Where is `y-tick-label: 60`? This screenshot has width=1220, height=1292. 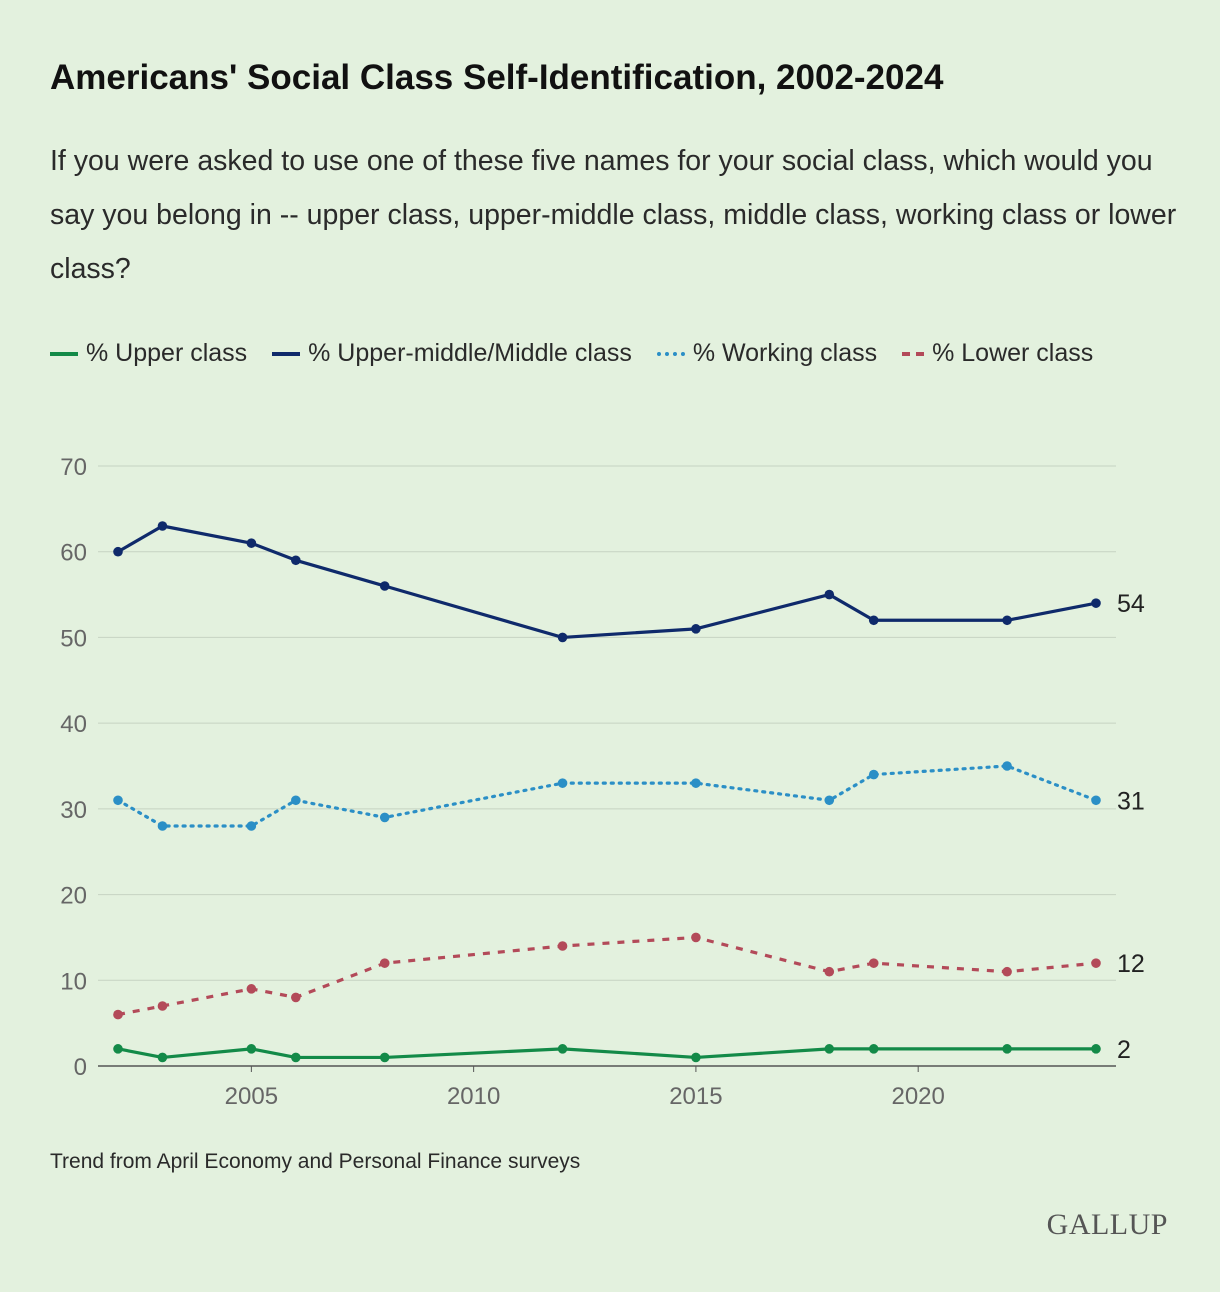
y-tick-label: 60 is located at coordinates (73, 553).